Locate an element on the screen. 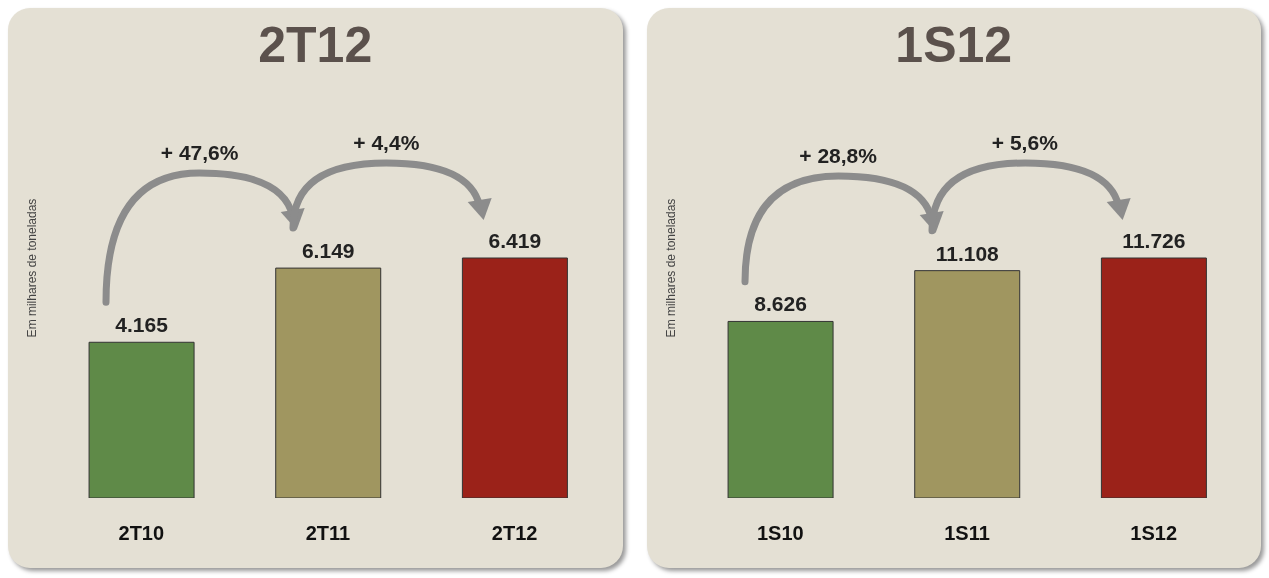 Image resolution: width=1269 pixels, height=578 pixels. data-label: 11.726 is located at coordinates (1153, 240).